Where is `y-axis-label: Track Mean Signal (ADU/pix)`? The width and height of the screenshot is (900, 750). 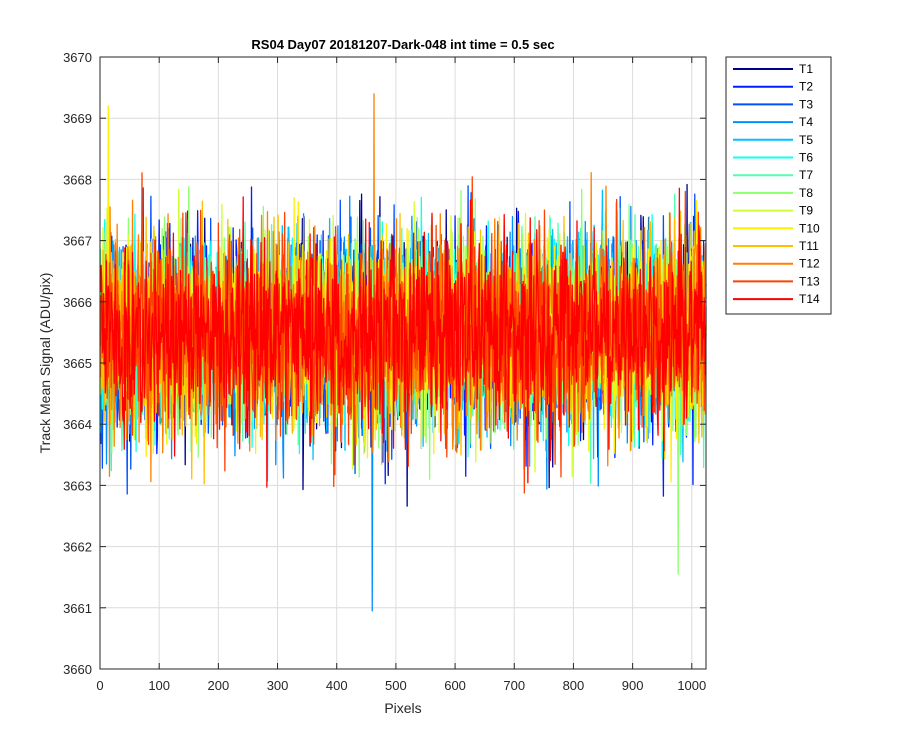 y-axis-label: Track Mean Signal (ADU/pix) is located at coordinates (45, 363).